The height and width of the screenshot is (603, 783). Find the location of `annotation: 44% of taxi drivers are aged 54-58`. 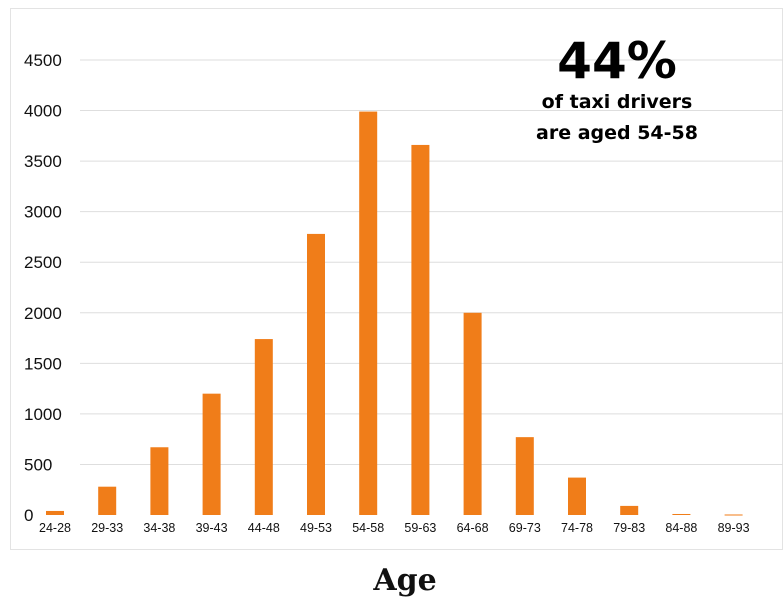

annotation: 44% of taxi drivers are aged 54-58 is located at coordinates (617, 88).